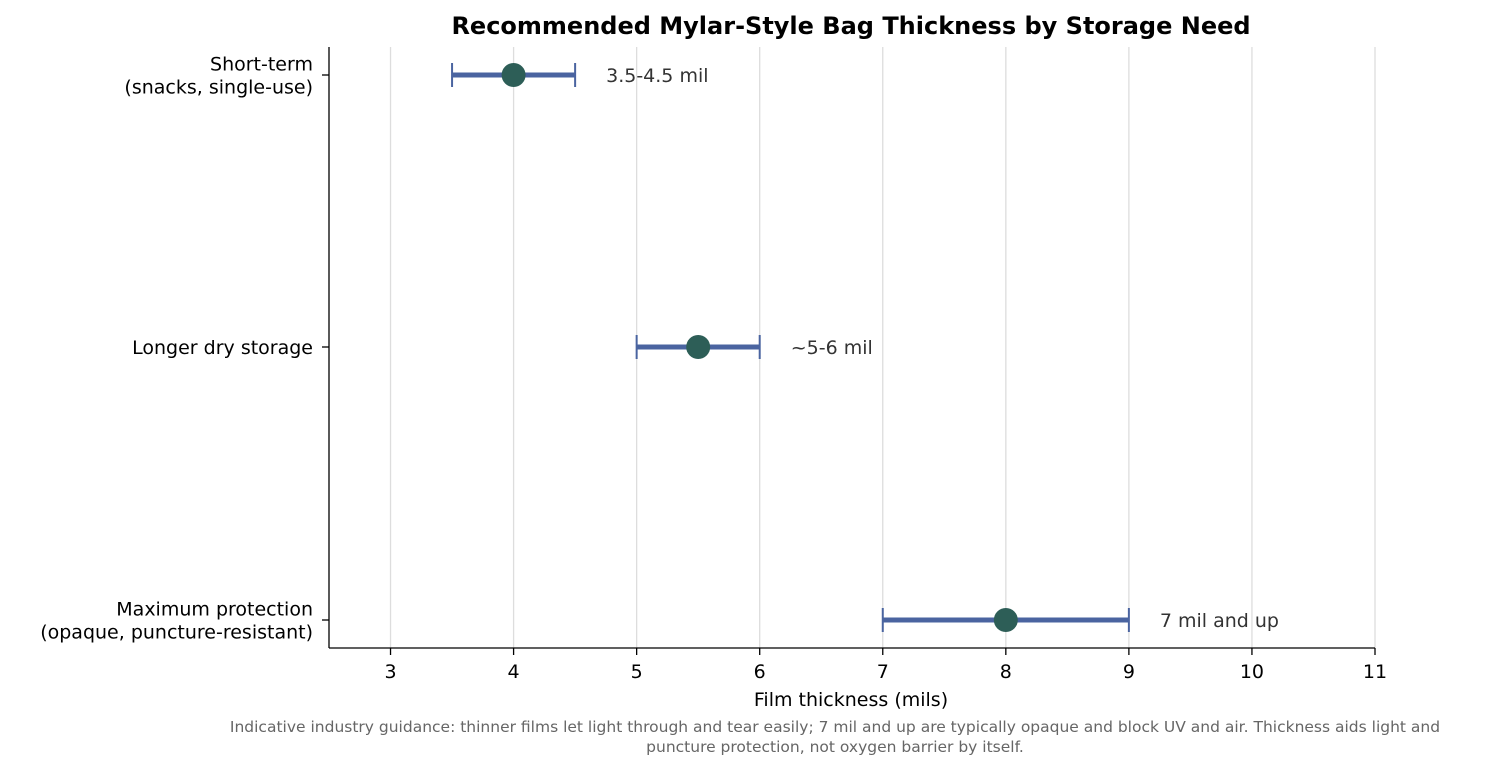 This screenshot has width=1497, height=771. I want to click on x-axis-ticks: 3 4 5 6 7 8 9 10 11, so click(885, 665).